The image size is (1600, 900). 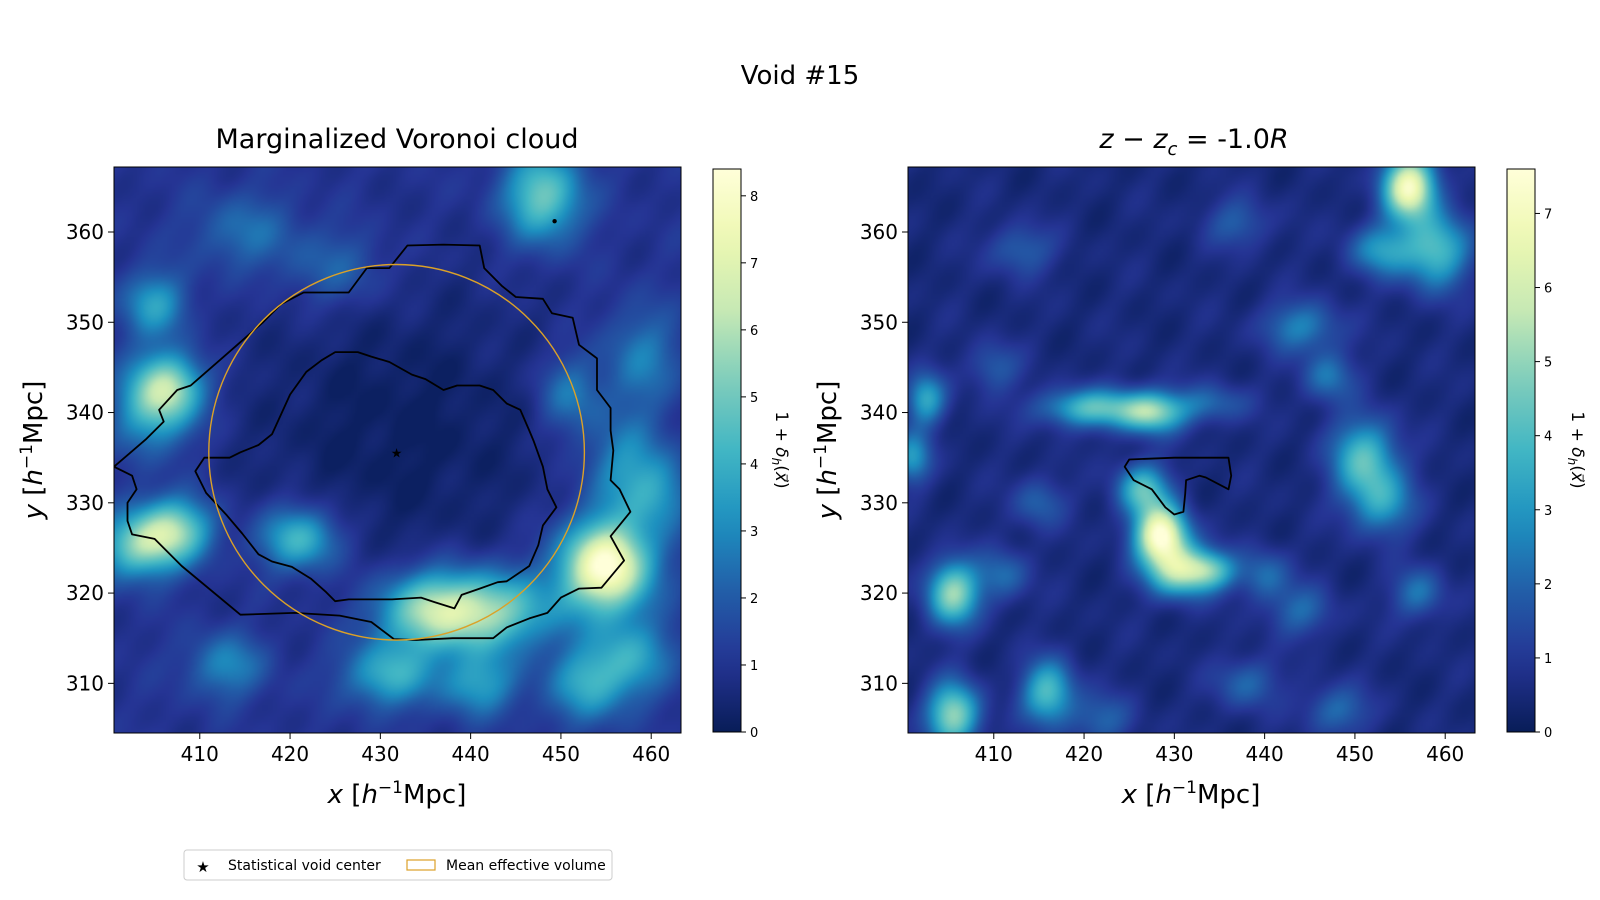 I want to click on colorbar-right, so click(x=1521, y=450).